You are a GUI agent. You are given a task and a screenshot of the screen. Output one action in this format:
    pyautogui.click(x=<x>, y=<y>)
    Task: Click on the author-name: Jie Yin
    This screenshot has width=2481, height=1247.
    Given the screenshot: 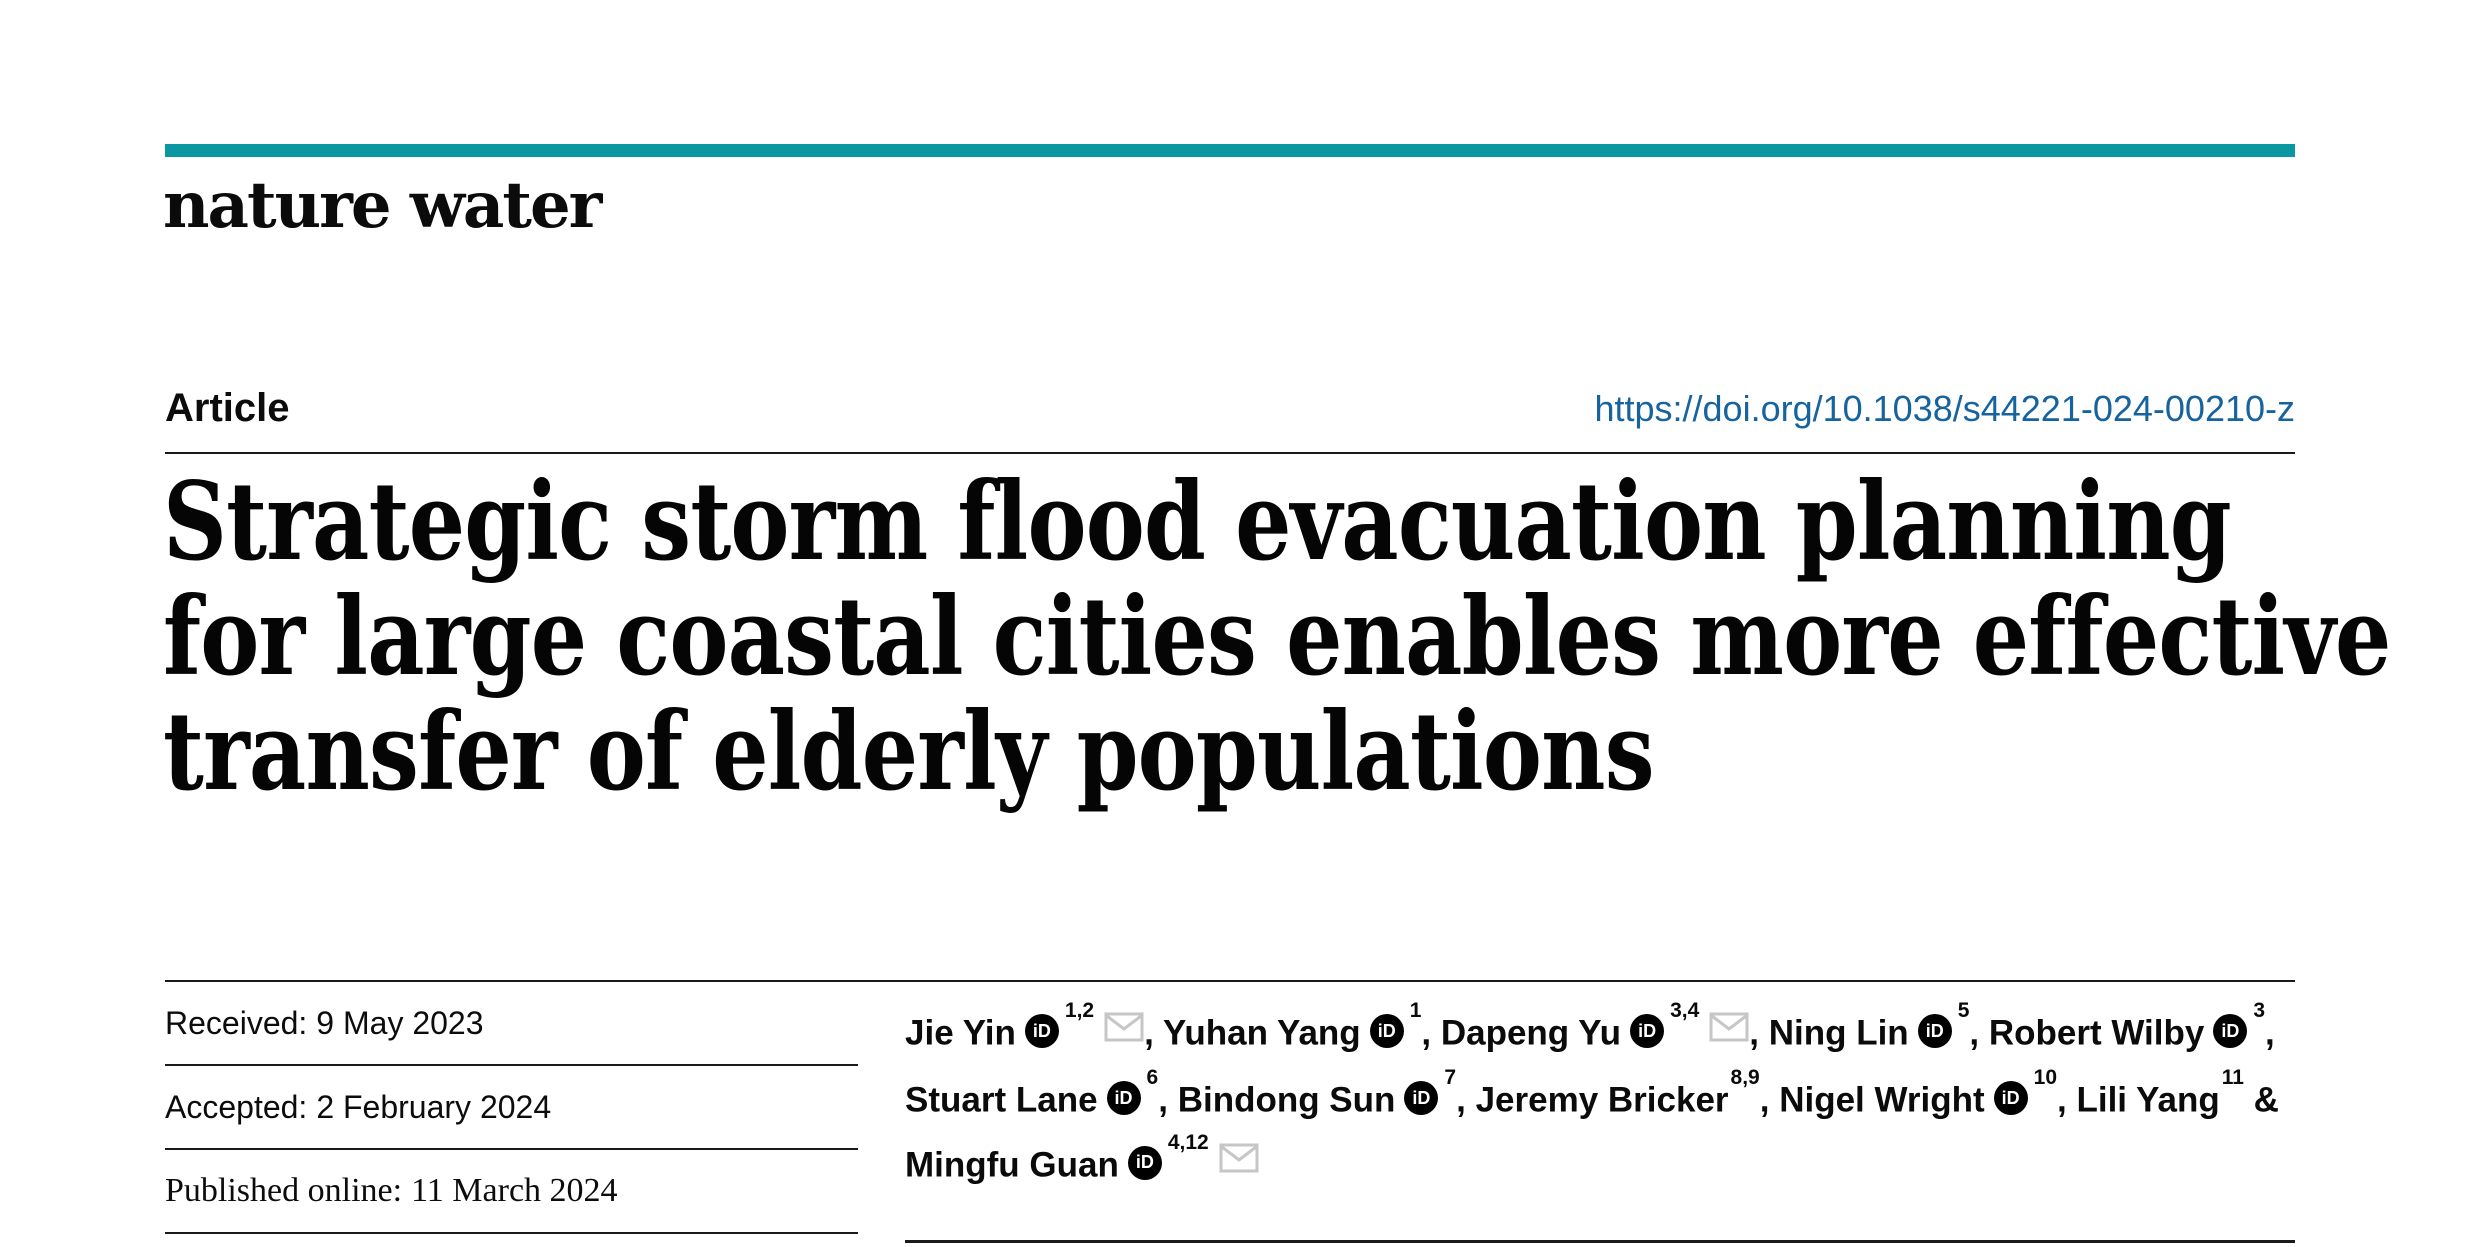 What is the action you would take?
    pyautogui.click(x=960, y=1033)
    